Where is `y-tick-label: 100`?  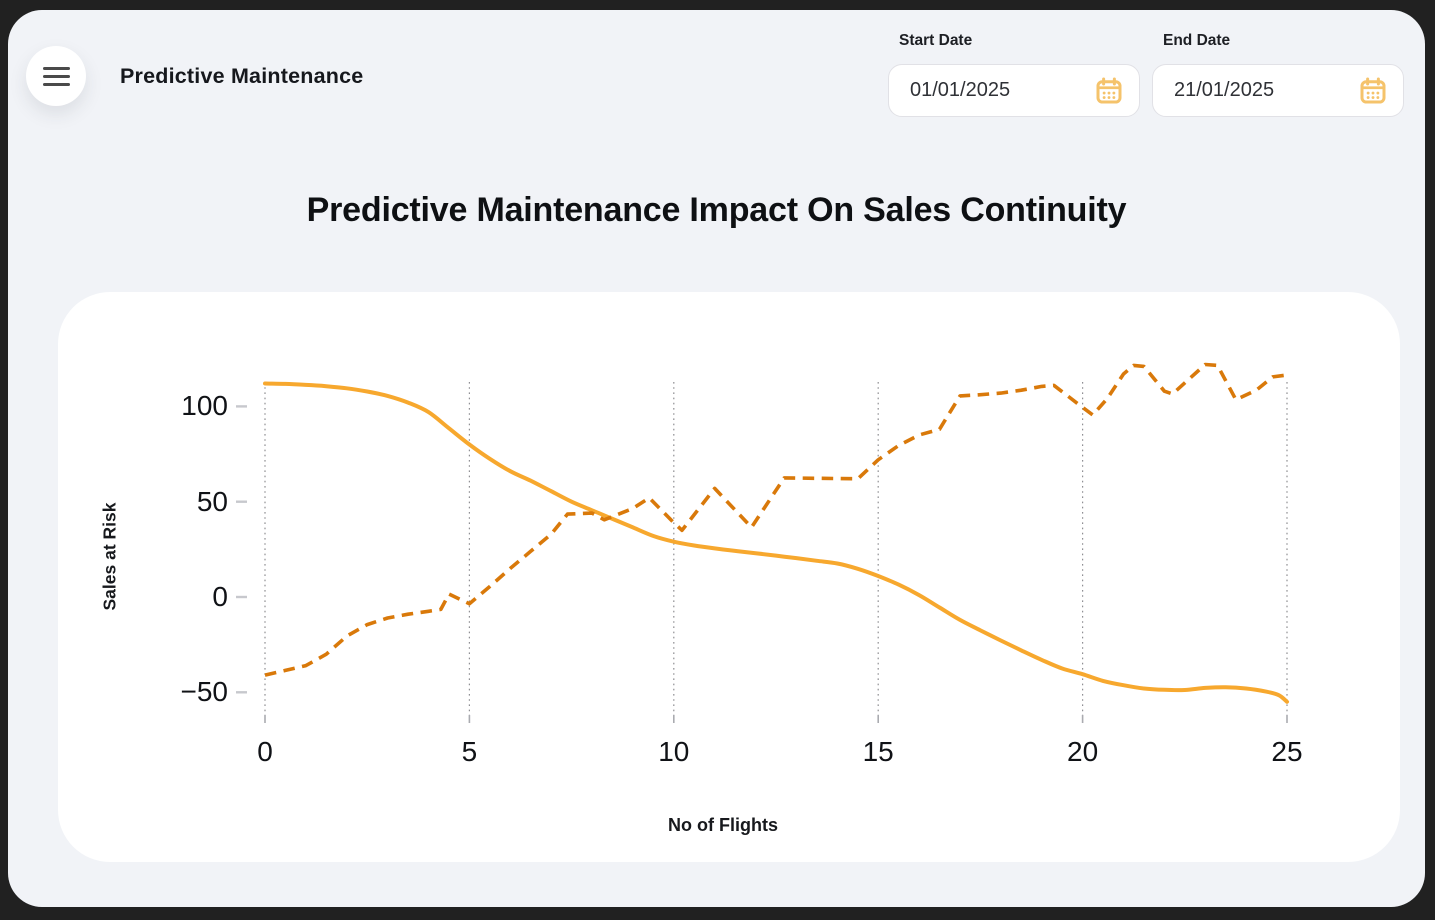
y-tick-label: 100 is located at coordinates (204, 406).